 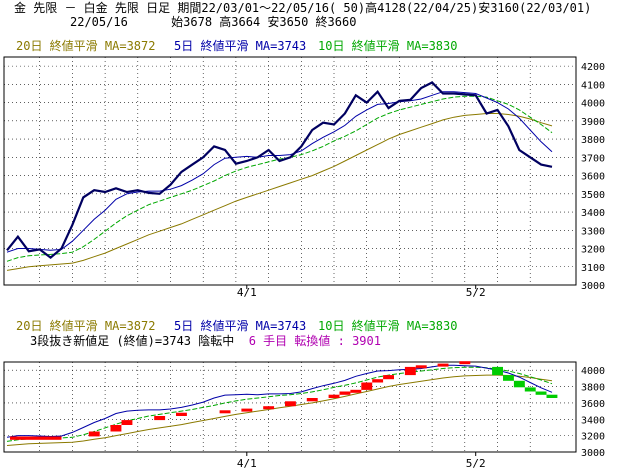 What do you see at coordinates (593, 158) in the screenshot?
I see `y-tick-label: 3700` at bounding box center [593, 158].